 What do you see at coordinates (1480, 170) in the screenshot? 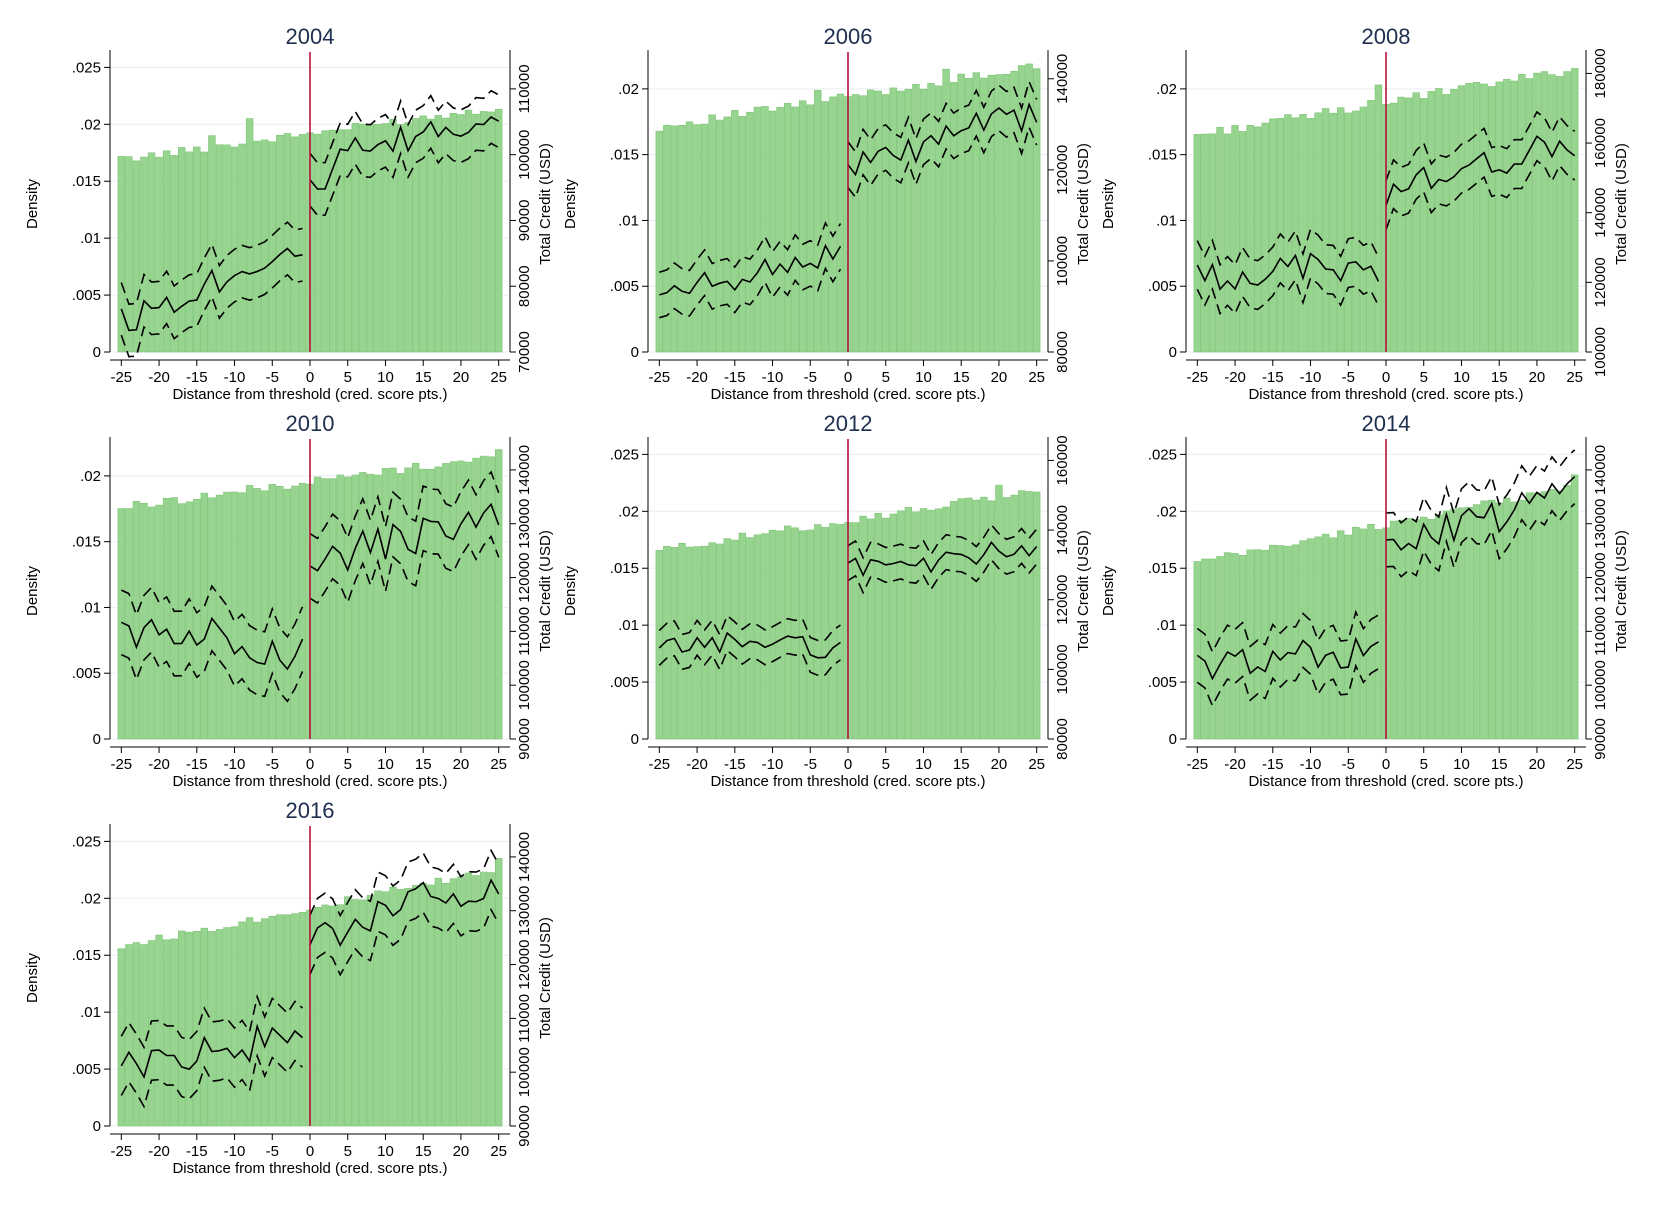
I see `credit-mean-line-right` at bounding box center [1480, 170].